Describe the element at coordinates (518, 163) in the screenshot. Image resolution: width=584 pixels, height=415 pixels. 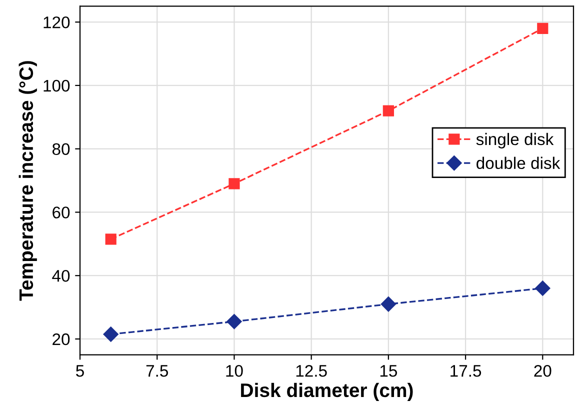
I see `legend-label: double disk` at that location.